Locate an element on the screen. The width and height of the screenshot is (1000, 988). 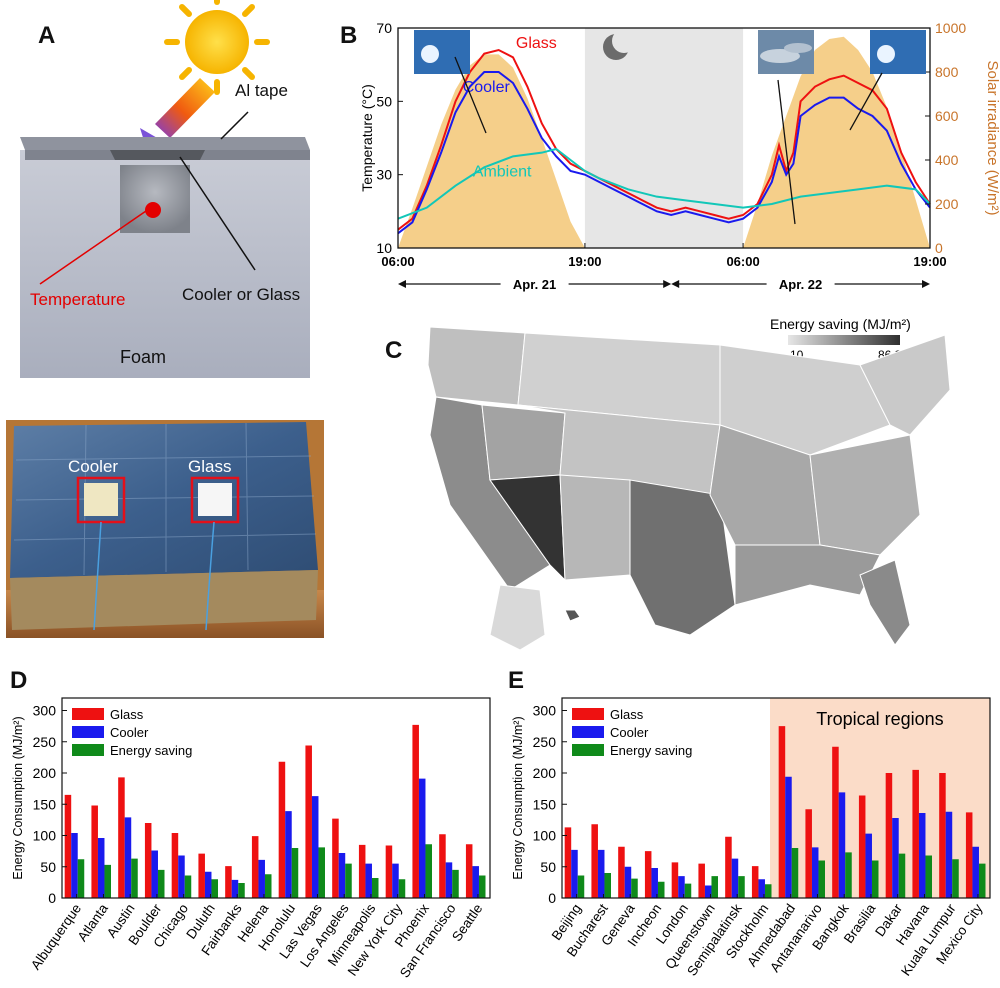
region-hawaii is located at coordinates (572, 615).